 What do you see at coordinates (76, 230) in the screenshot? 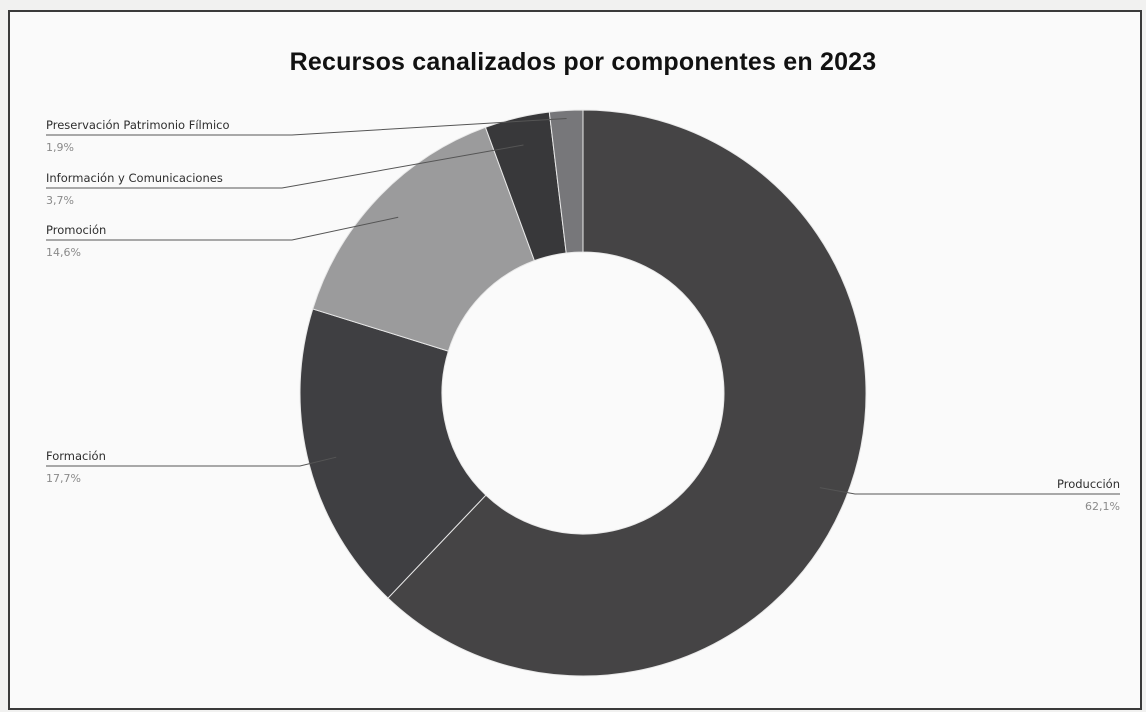
I see `slice-label-3: Promoción` at bounding box center [76, 230].